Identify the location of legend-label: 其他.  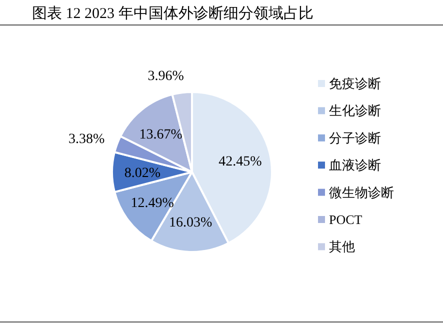
(342, 246).